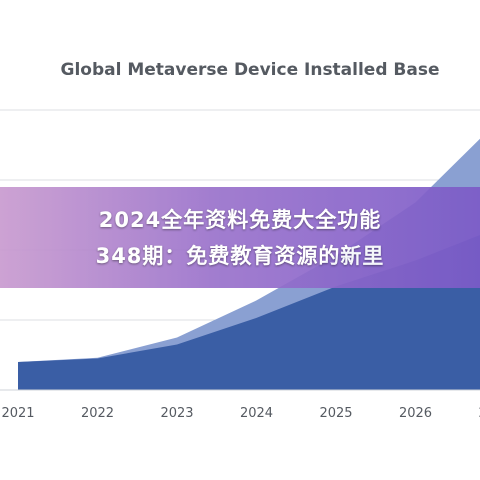 The image size is (480, 480). Describe the element at coordinates (240, 220) in the screenshot. I see `banner-text-line-1: 2024全年资料免费大全功能` at that location.